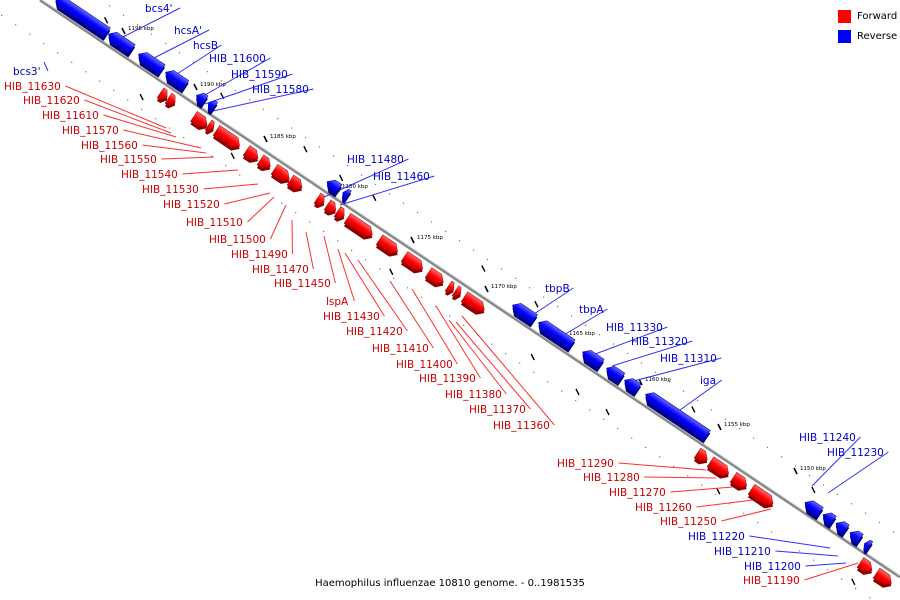 This screenshot has height=600, width=900. What do you see at coordinates (188, 31) in the screenshot?
I see `gene-label-hcsa: hcsA'` at bounding box center [188, 31].